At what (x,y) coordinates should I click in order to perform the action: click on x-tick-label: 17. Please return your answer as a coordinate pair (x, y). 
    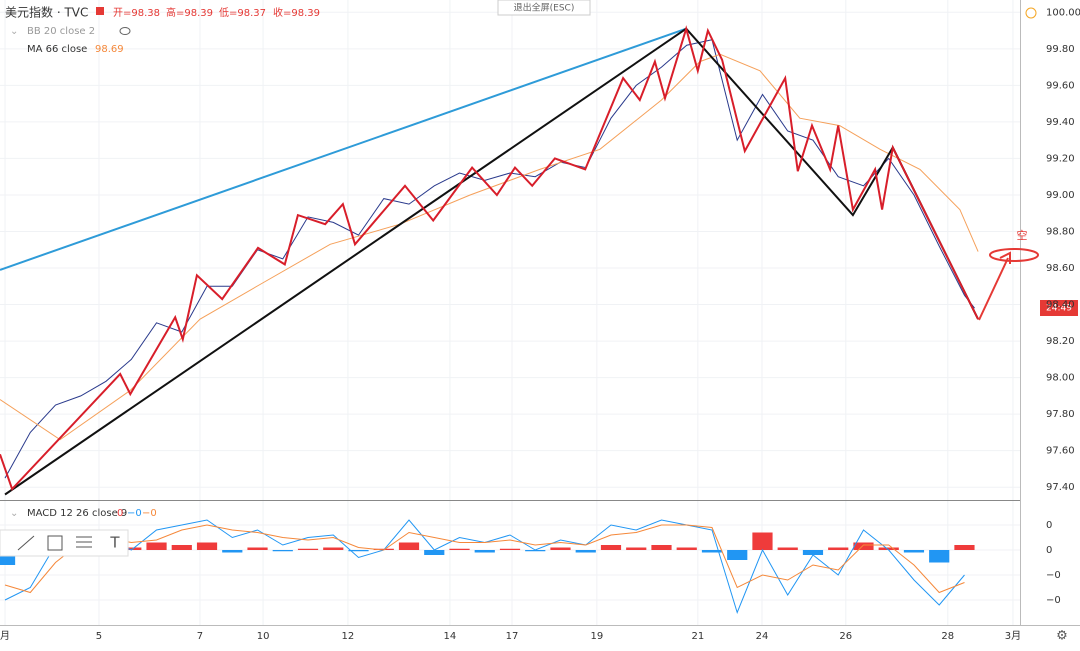
    Looking at the image, I should click on (512, 636).